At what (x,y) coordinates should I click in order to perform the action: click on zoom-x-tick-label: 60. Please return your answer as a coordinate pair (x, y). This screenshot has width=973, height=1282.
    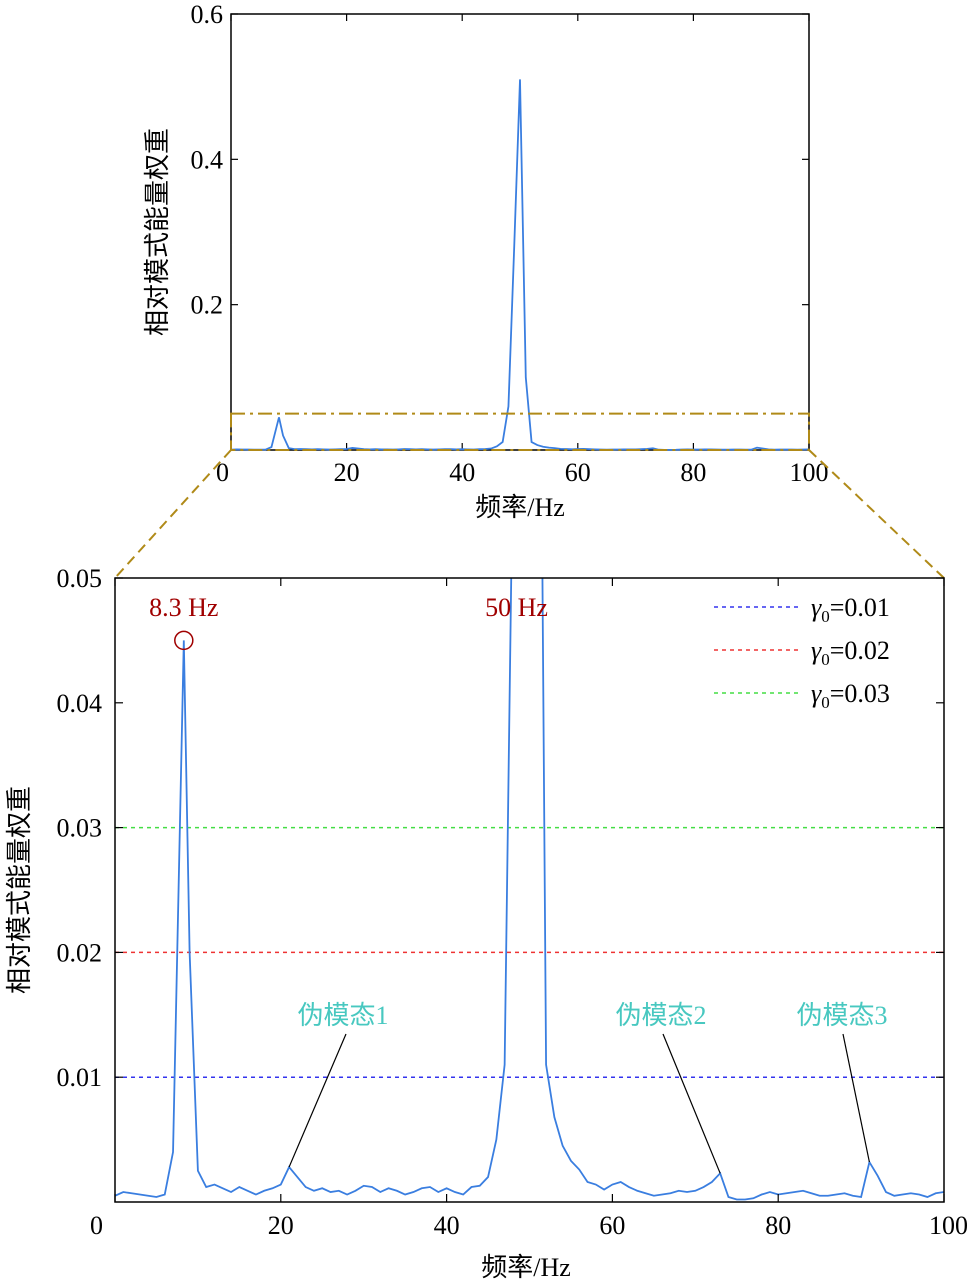
    Looking at the image, I should click on (612, 1225).